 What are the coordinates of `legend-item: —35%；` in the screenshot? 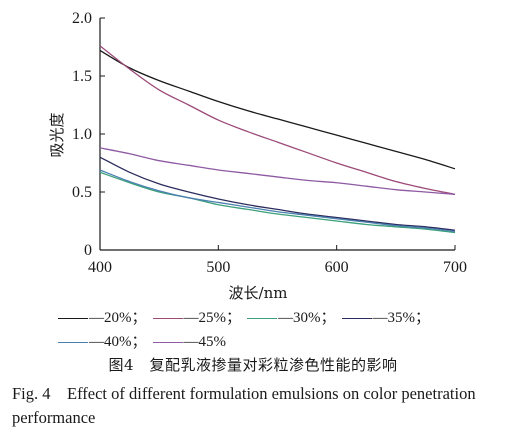 It's located at (386, 318).